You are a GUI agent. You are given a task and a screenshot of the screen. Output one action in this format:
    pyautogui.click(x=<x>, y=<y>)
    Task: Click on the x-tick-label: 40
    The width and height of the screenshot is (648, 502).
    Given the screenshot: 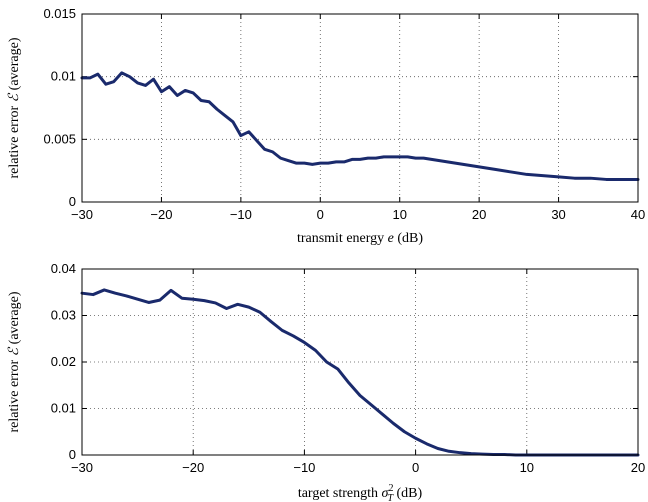 What is the action you would take?
    pyautogui.click(x=638, y=214)
    